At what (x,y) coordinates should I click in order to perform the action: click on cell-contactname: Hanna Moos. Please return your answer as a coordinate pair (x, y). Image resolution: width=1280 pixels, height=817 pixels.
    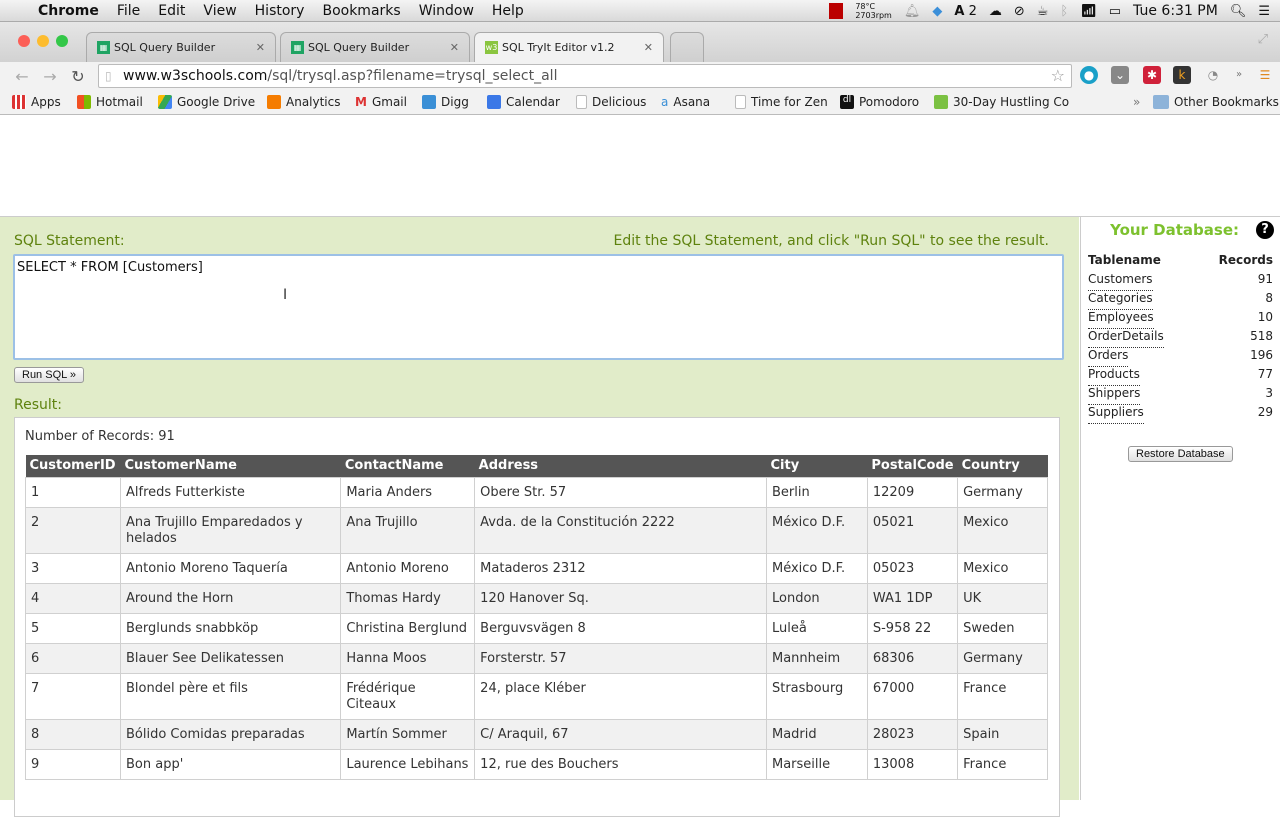
    Looking at the image, I should click on (408, 658).